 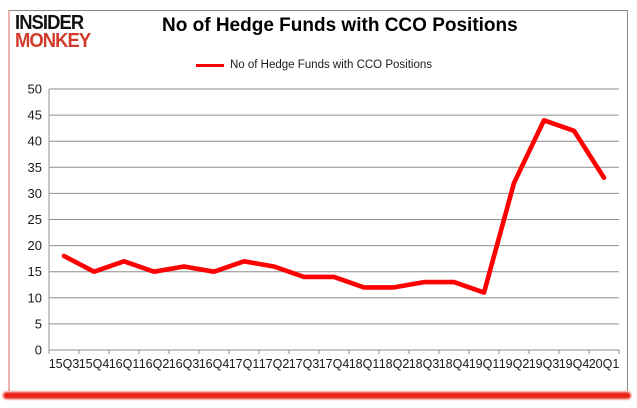 I want to click on y-axis-label: 45, so click(x=35, y=115).